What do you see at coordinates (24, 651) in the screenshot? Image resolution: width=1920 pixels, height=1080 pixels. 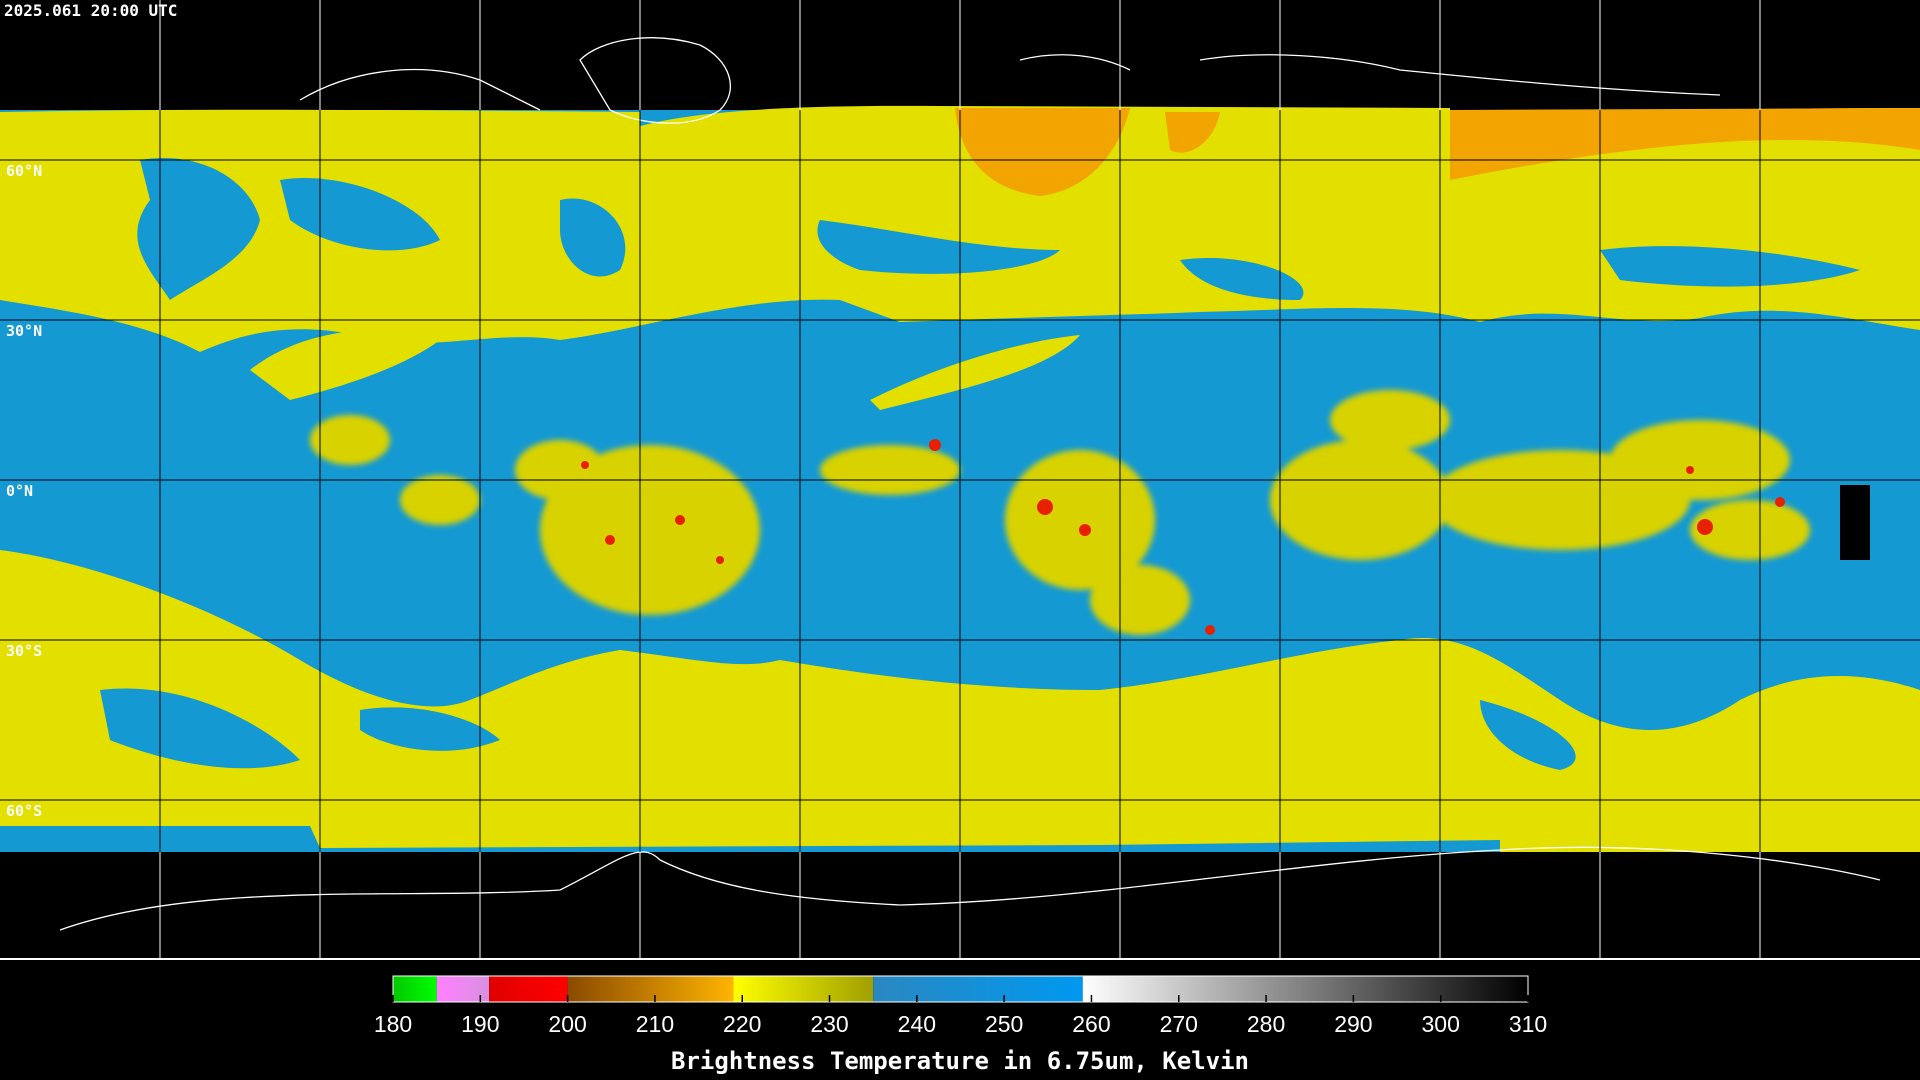 I see `latitude-label: 30°S` at bounding box center [24, 651].